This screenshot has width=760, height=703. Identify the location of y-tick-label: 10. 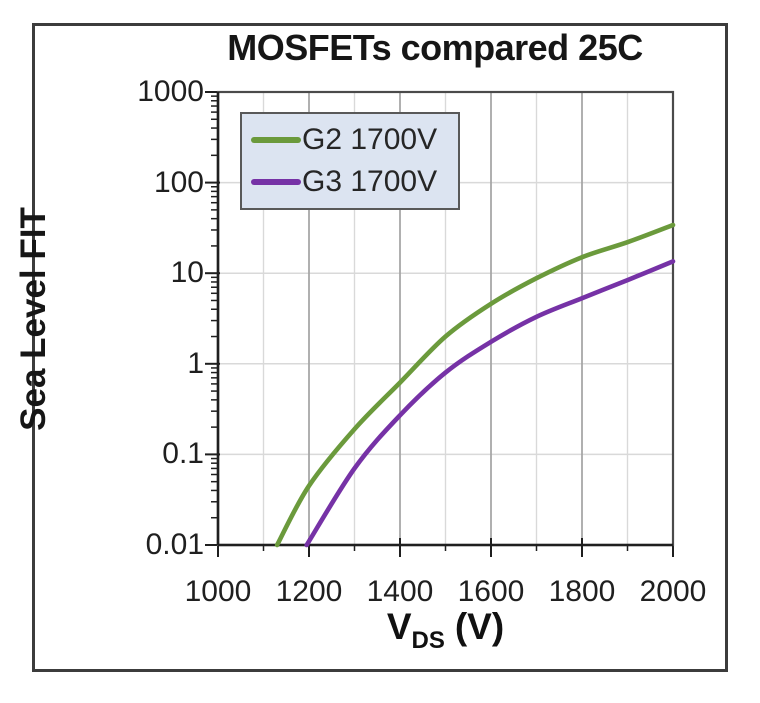
(187, 273).